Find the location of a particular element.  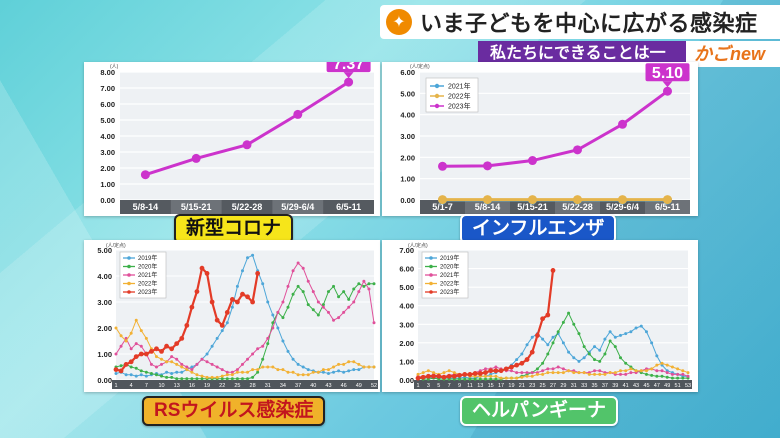

y-tick-label: 2.00 is located at coordinates (107, 168).